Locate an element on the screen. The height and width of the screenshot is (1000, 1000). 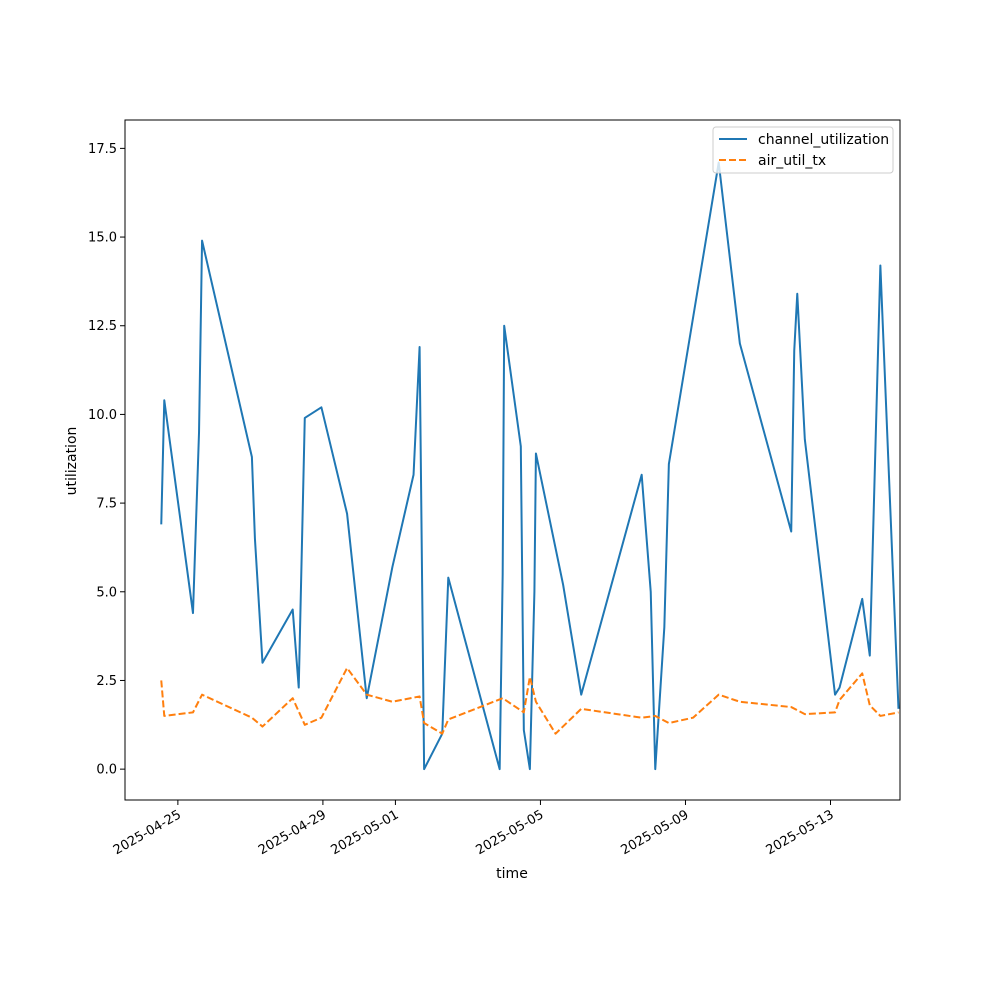
legend-box is located at coordinates (803, 150).